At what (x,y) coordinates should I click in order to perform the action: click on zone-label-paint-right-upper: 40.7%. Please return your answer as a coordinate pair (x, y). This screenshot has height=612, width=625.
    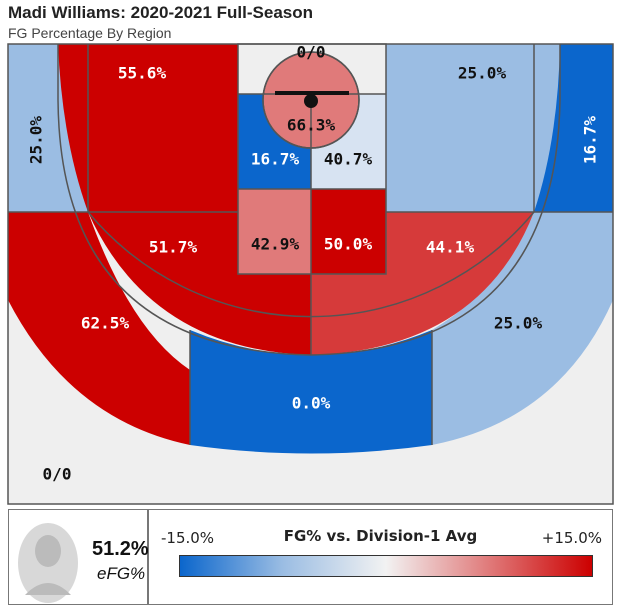
    Looking at the image, I should click on (348, 159).